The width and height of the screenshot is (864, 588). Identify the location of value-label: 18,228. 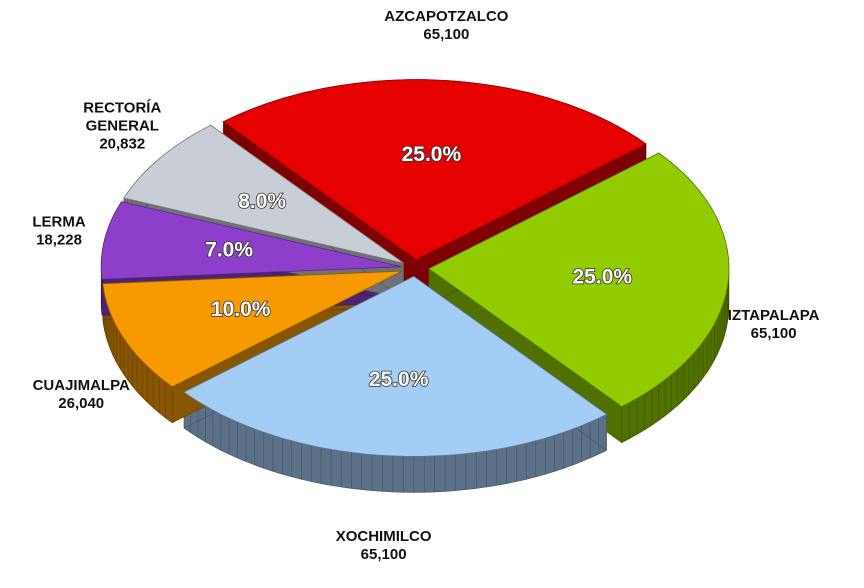
(59, 240).